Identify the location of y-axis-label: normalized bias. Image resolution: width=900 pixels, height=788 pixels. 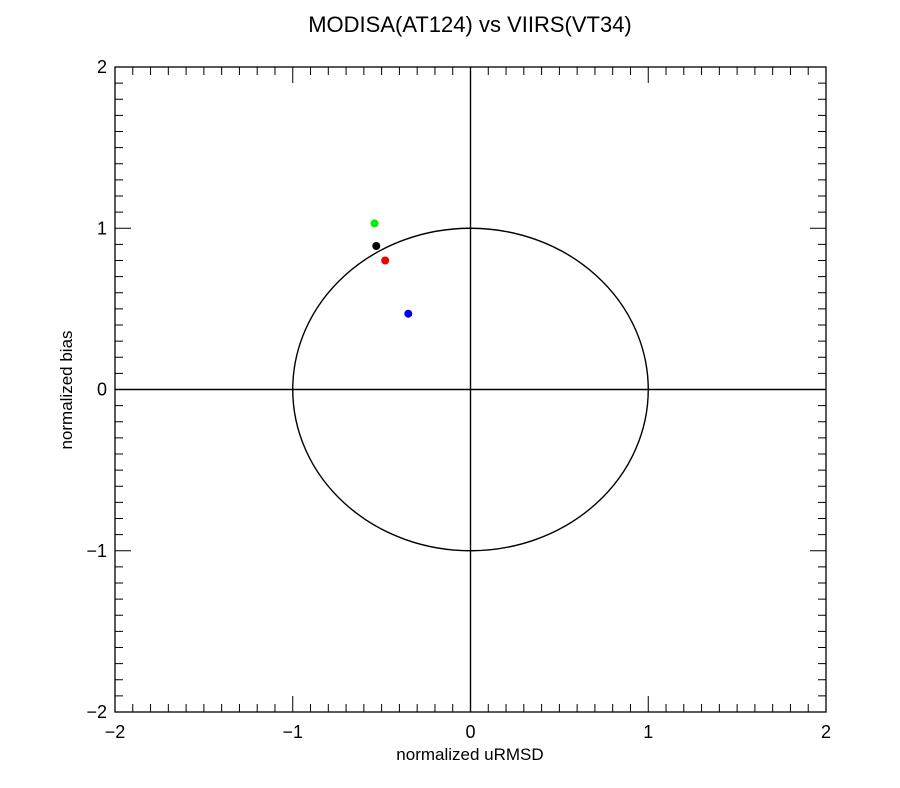
(66, 389).